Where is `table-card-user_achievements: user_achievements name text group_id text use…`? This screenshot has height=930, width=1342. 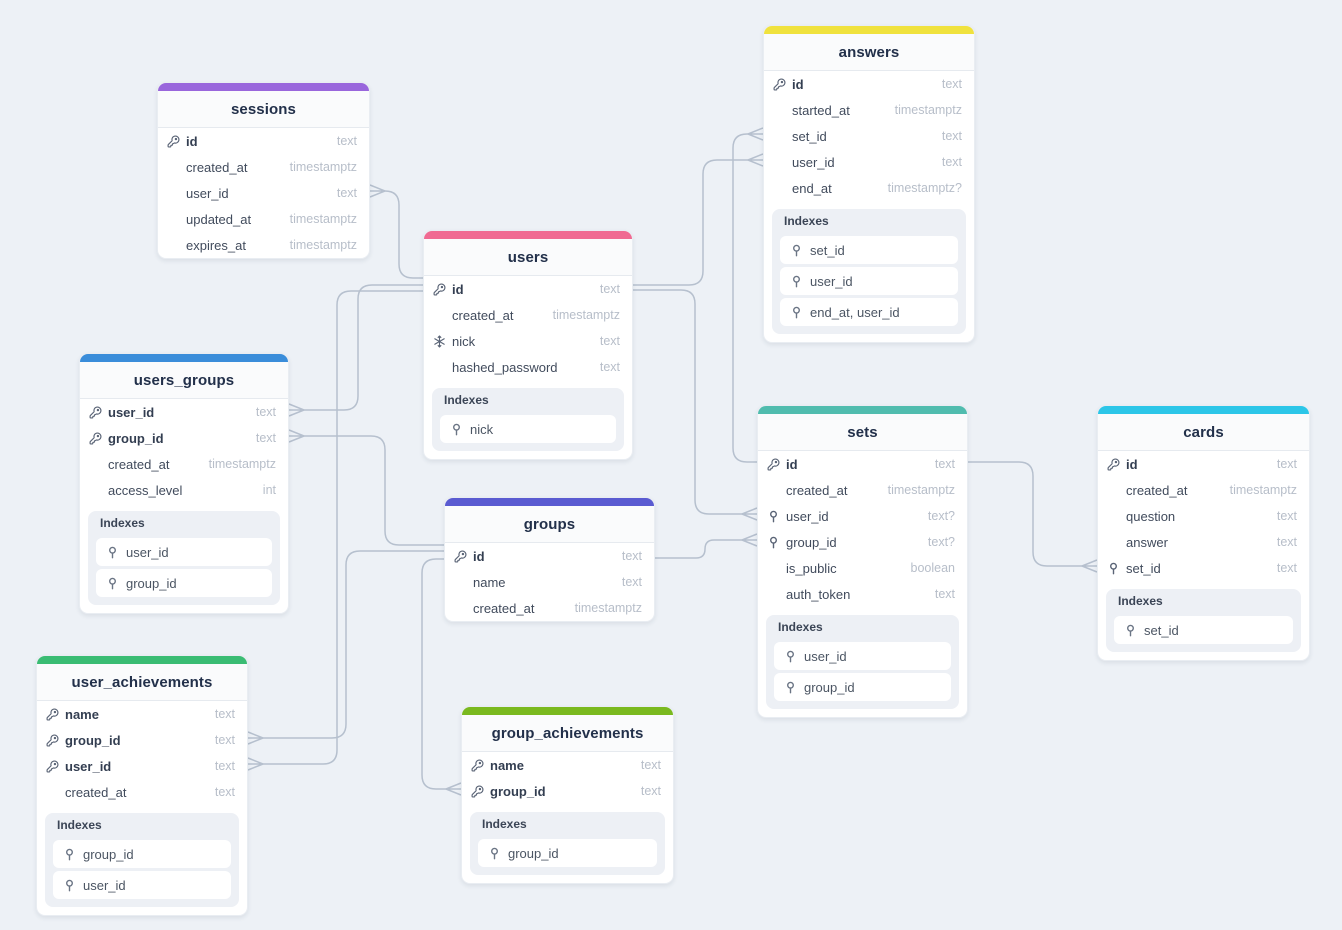
table-card-user_achievements: user_achievements name text group_id text use… is located at coordinates (142, 785).